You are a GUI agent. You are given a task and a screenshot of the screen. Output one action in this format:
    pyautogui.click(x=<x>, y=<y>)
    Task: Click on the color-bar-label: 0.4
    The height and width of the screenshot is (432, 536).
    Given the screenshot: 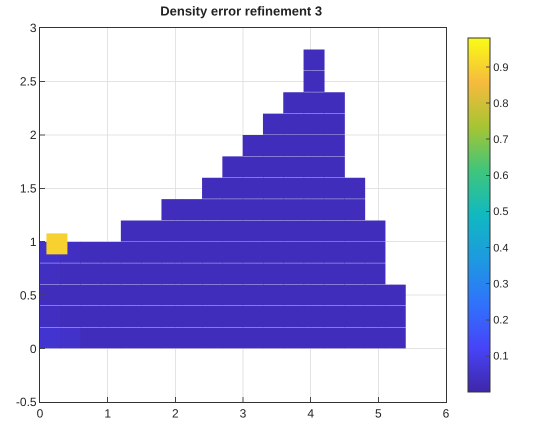 What is the action you would take?
    pyautogui.click(x=500, y=248)
    